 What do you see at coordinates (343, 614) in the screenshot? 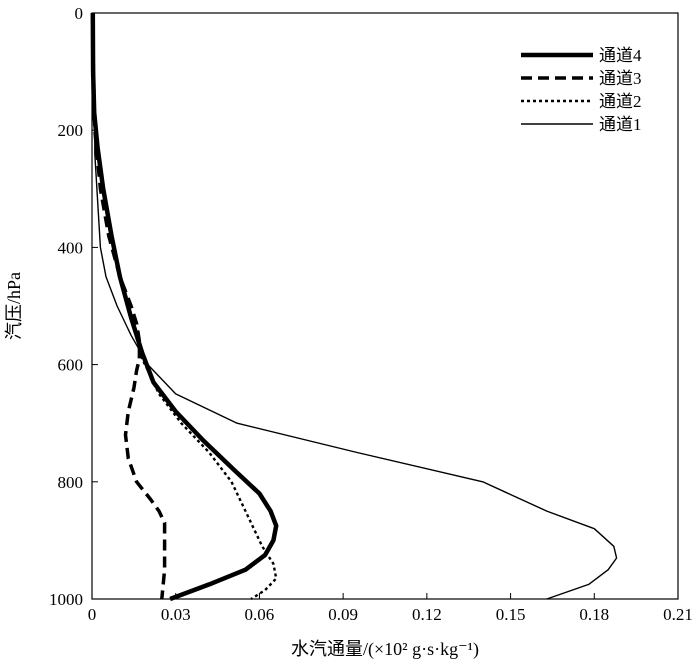
I see `x-tick-label: 0.09` at bounding box center [343, 614].